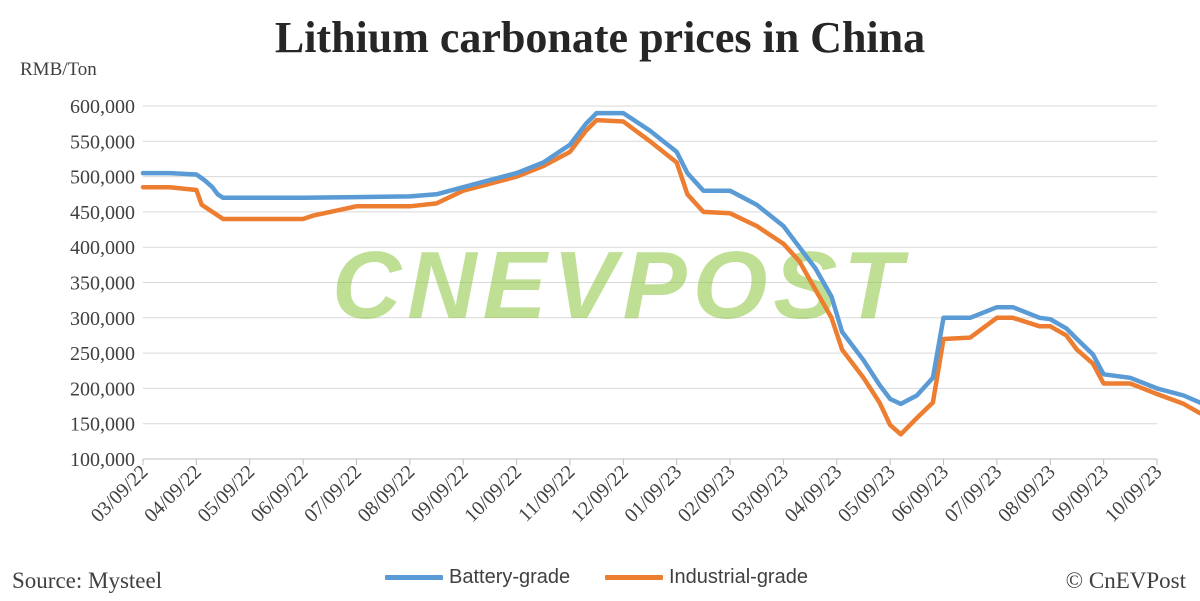 The height and width of the screenshot is (601, 1200). I want to click on watermark-text: CNEVPOST, so click(620, 285).